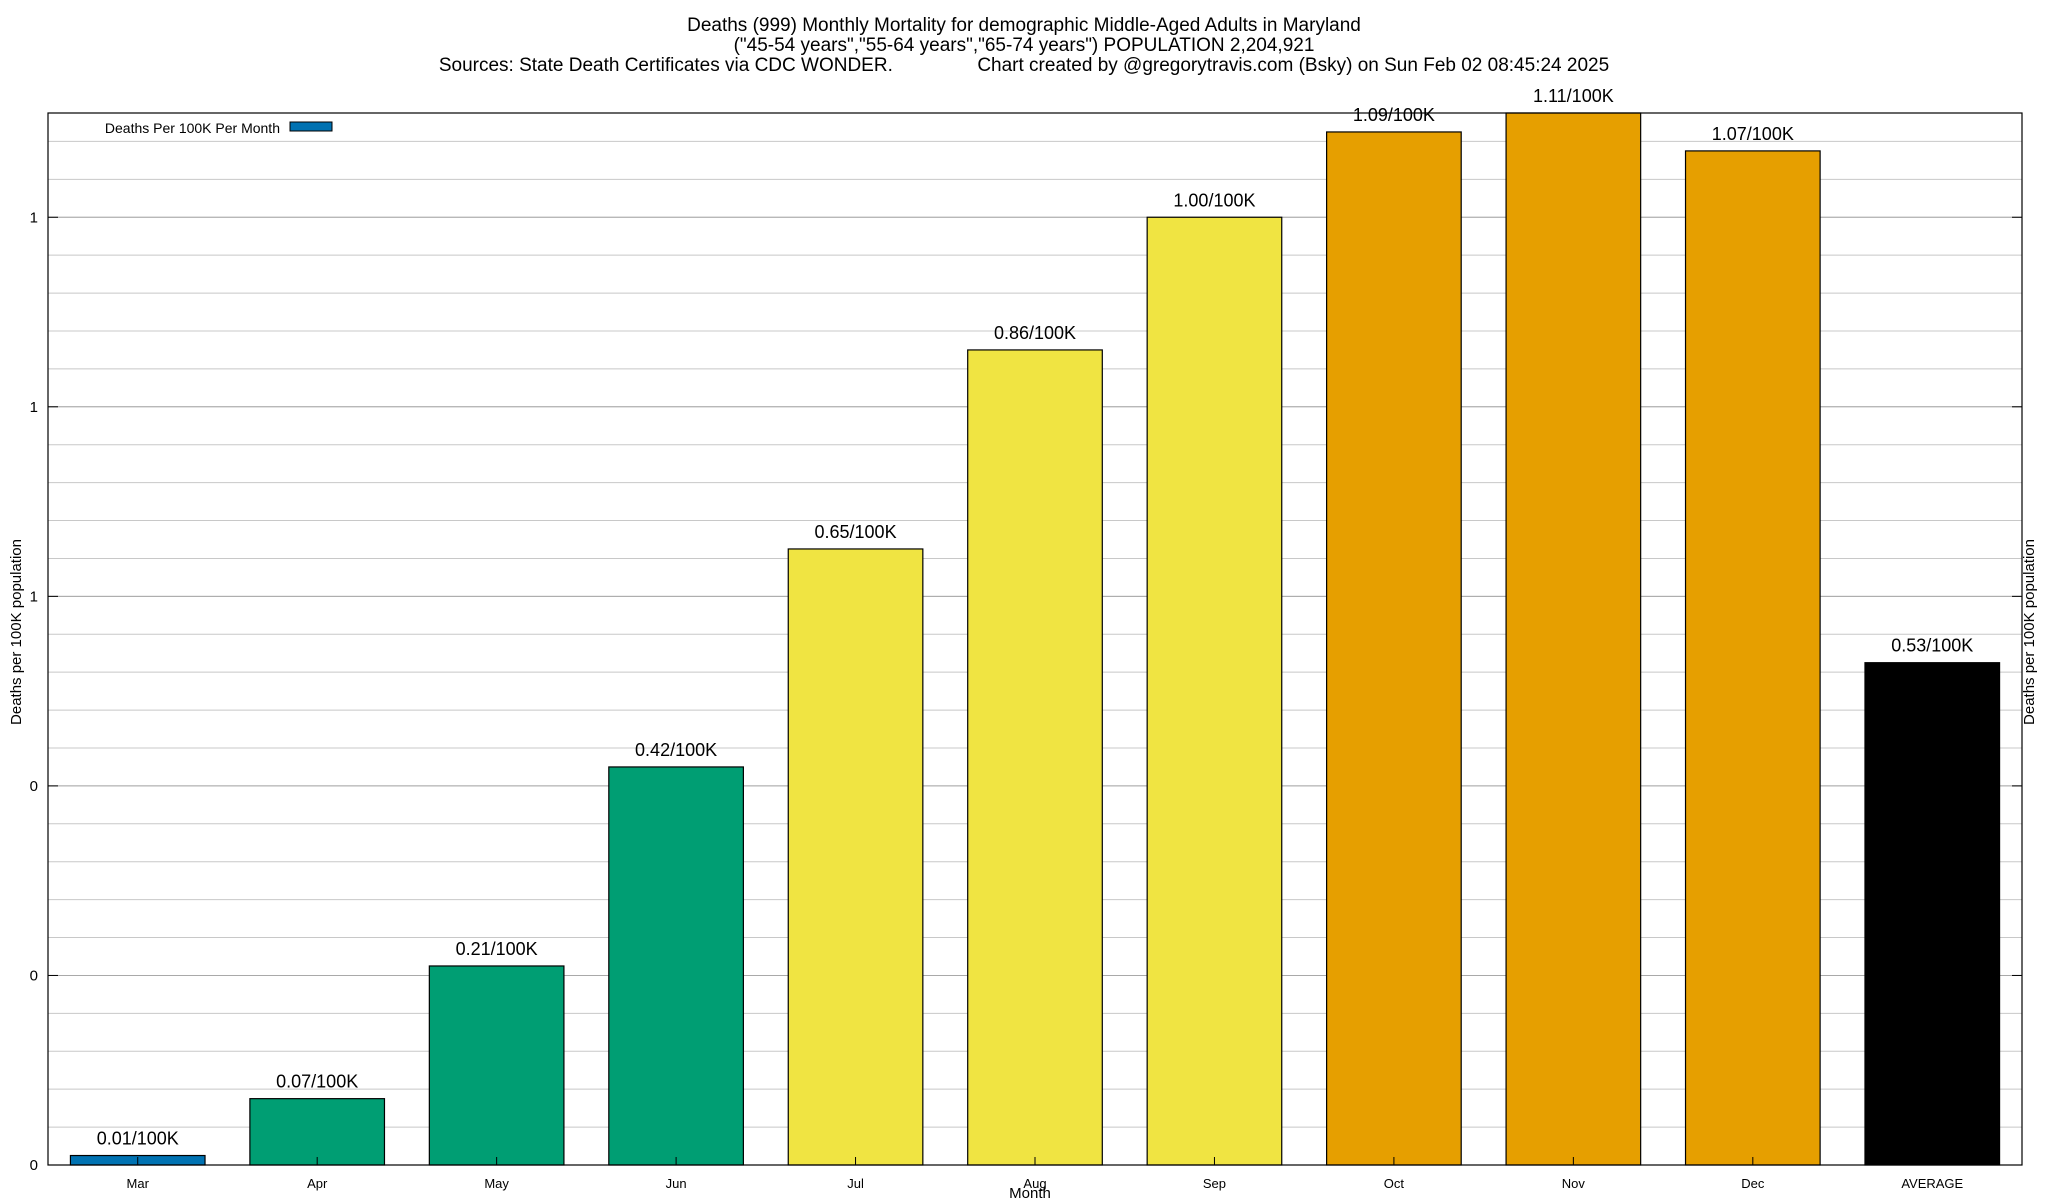 The image size is (2048, 1200). What do you see at coordinates (855, 857) in the screenshot?
I see `bar-jul` at bounding box center [855, 857].